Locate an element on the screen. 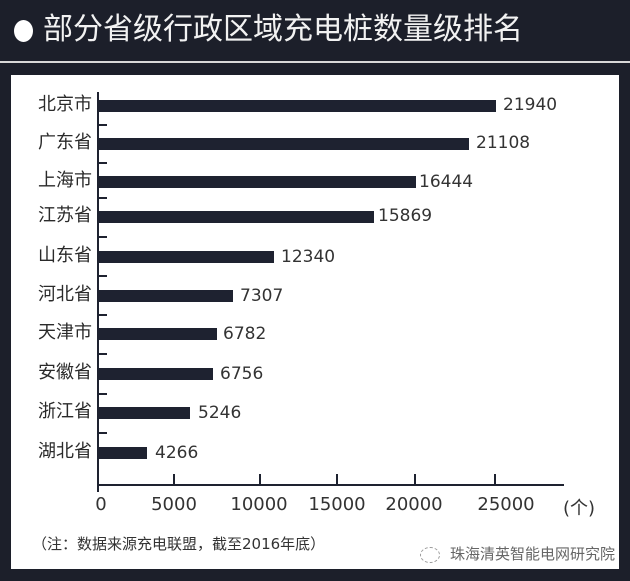  x-axis-unit: (个) is located at coordinates (579, 508).